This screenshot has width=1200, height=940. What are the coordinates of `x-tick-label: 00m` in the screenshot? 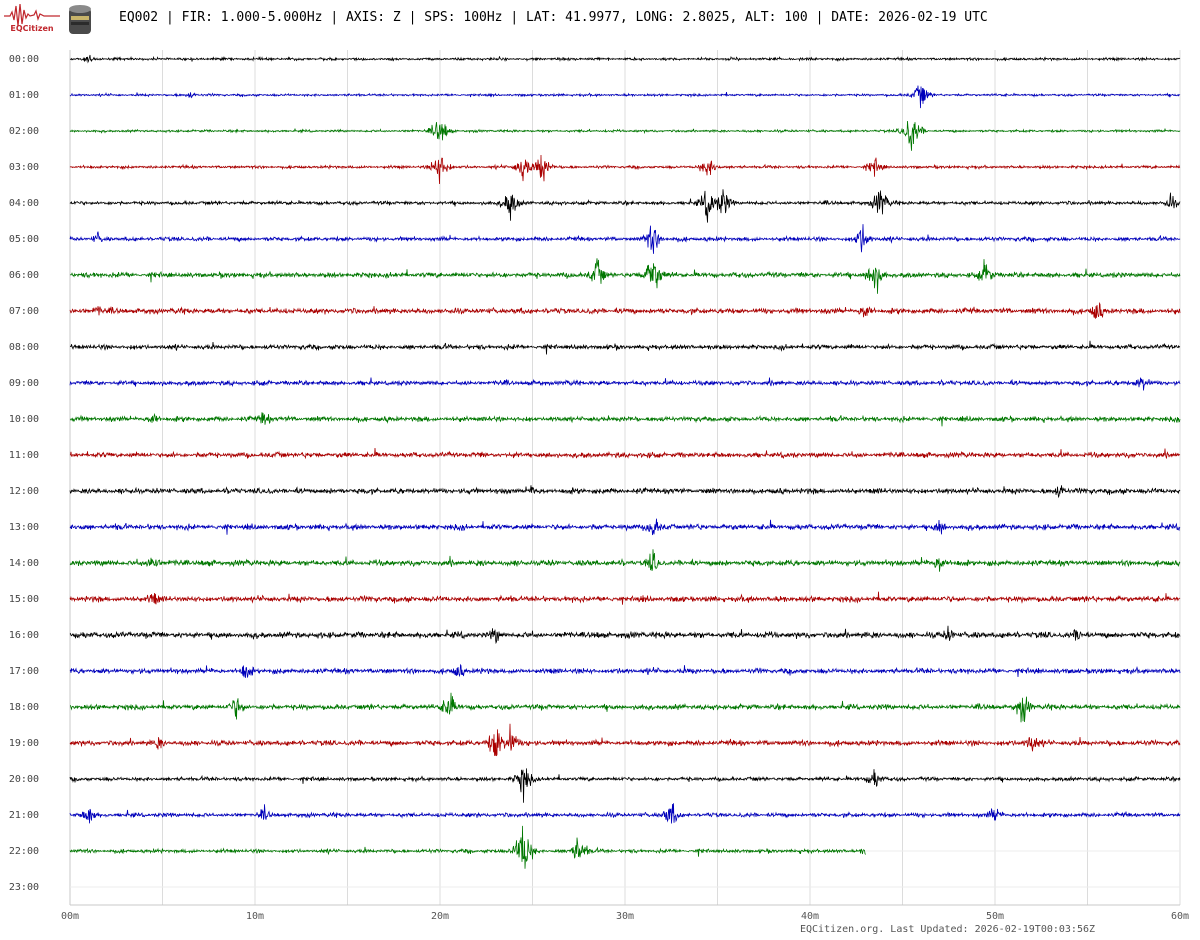 It's located at (70, 916).